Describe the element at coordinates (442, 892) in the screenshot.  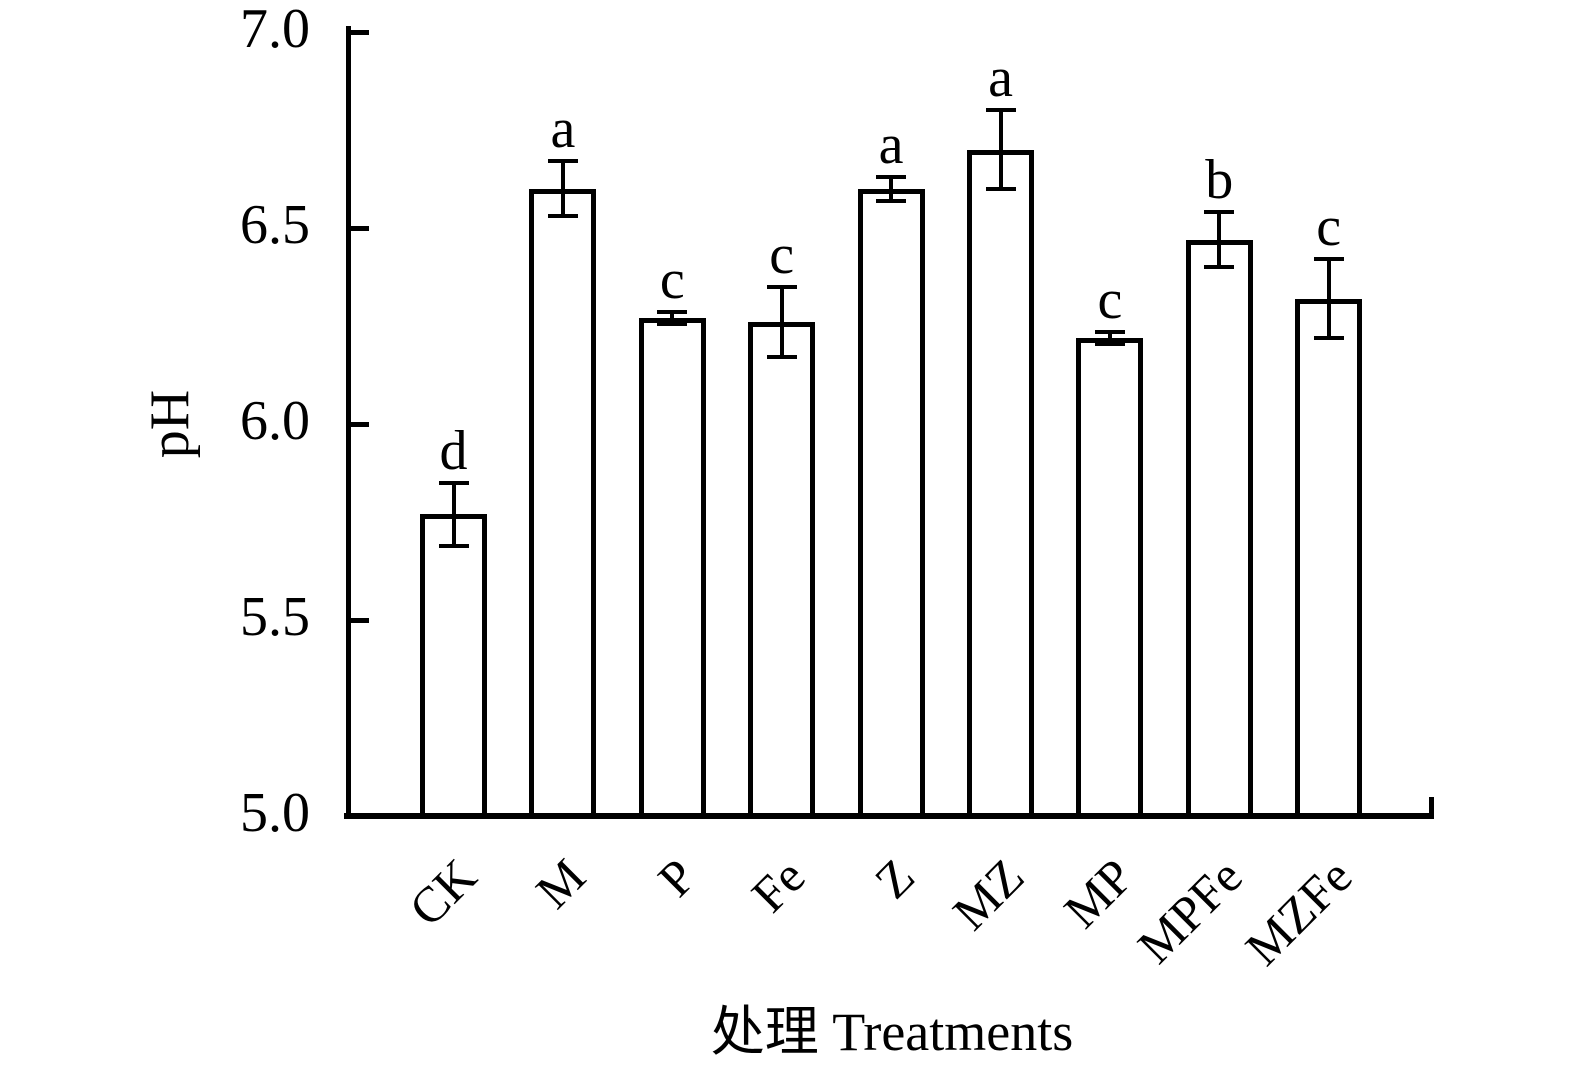
I see `x-tick-label-ck: CK` at that location.